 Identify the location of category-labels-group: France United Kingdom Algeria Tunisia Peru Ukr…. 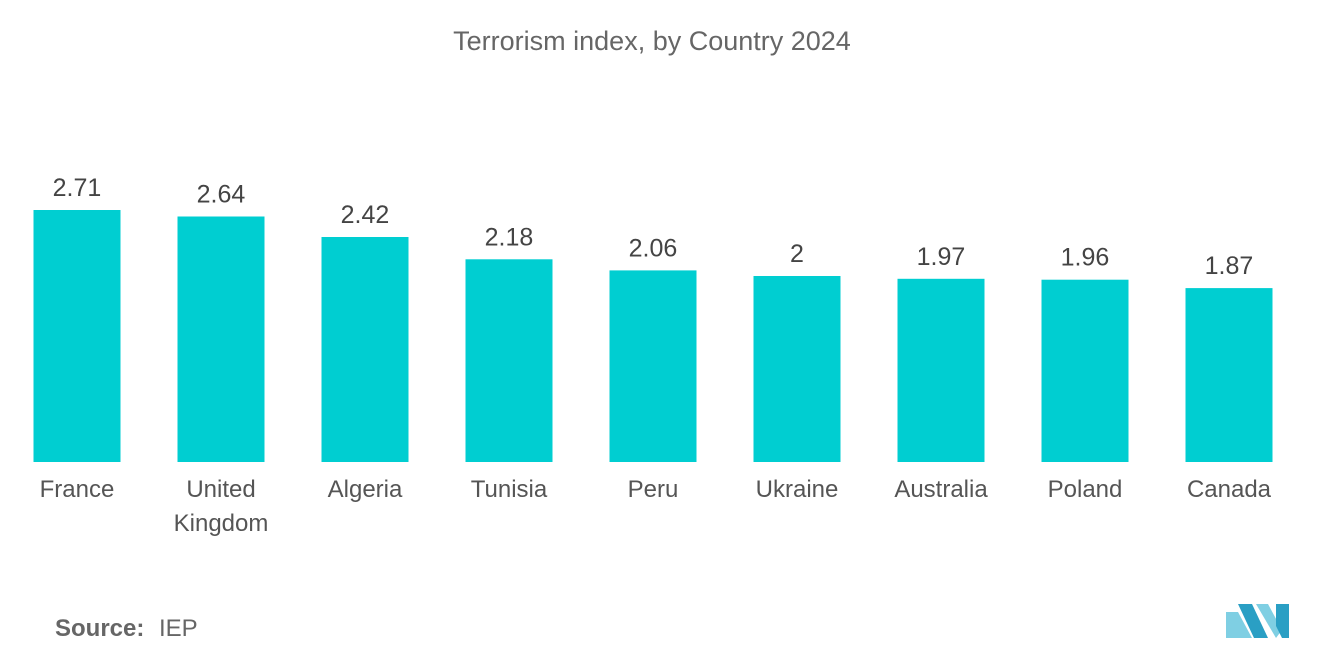
(656, 506).